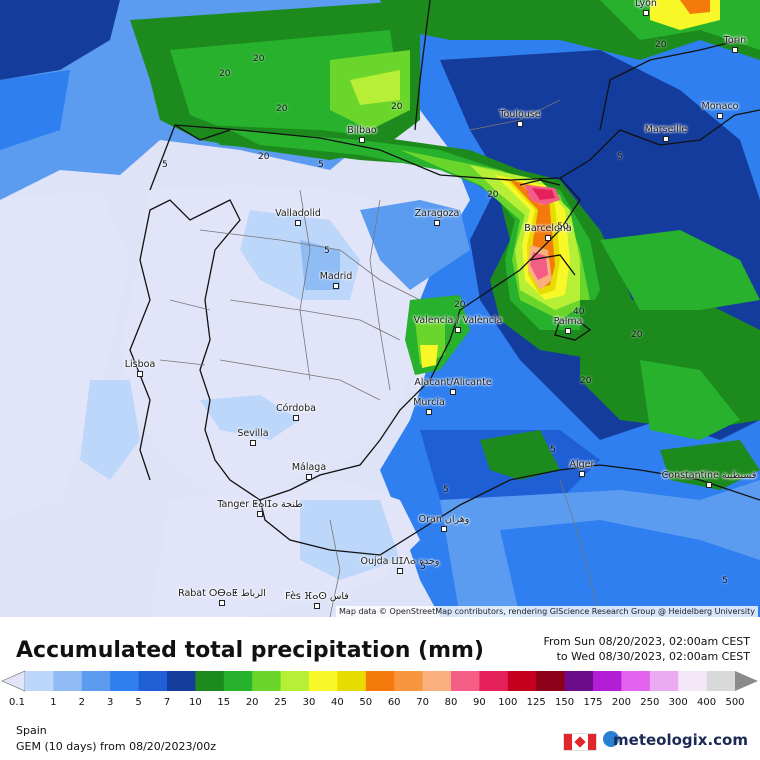 The image size is (760, 760). What do you see at coordinates (116, 746) in the screenshot?
I see `model-label: GEM (10 days) from 08/20/2023/00z` at bounding box center [116, 746].